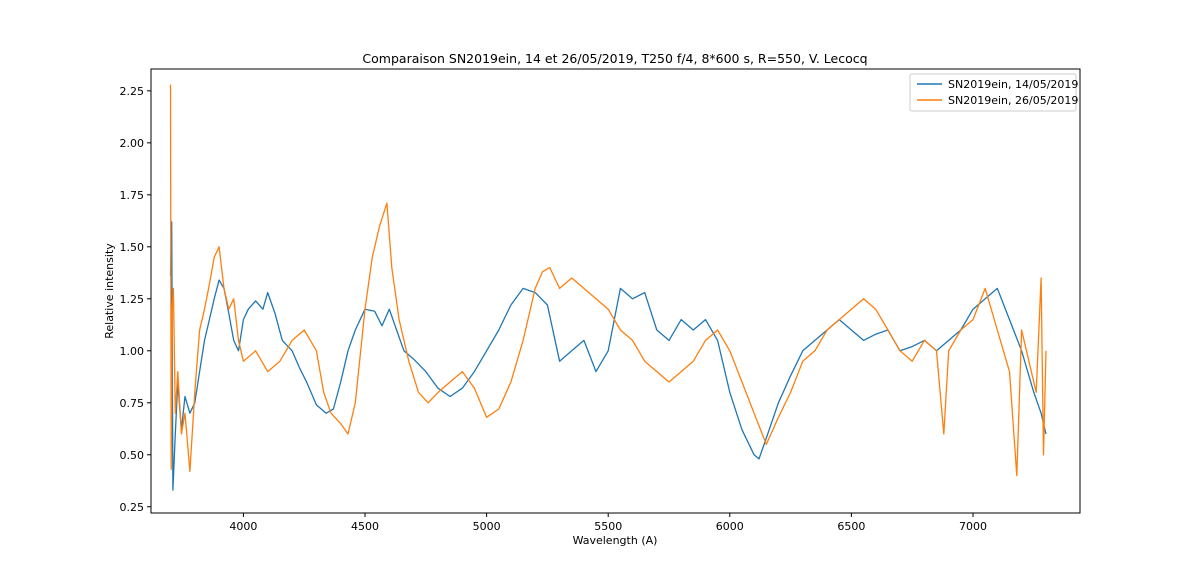  Describe the element at coordinates (132, 403) in the screenshot. I see `y-tick-label: 0.75` at that location.